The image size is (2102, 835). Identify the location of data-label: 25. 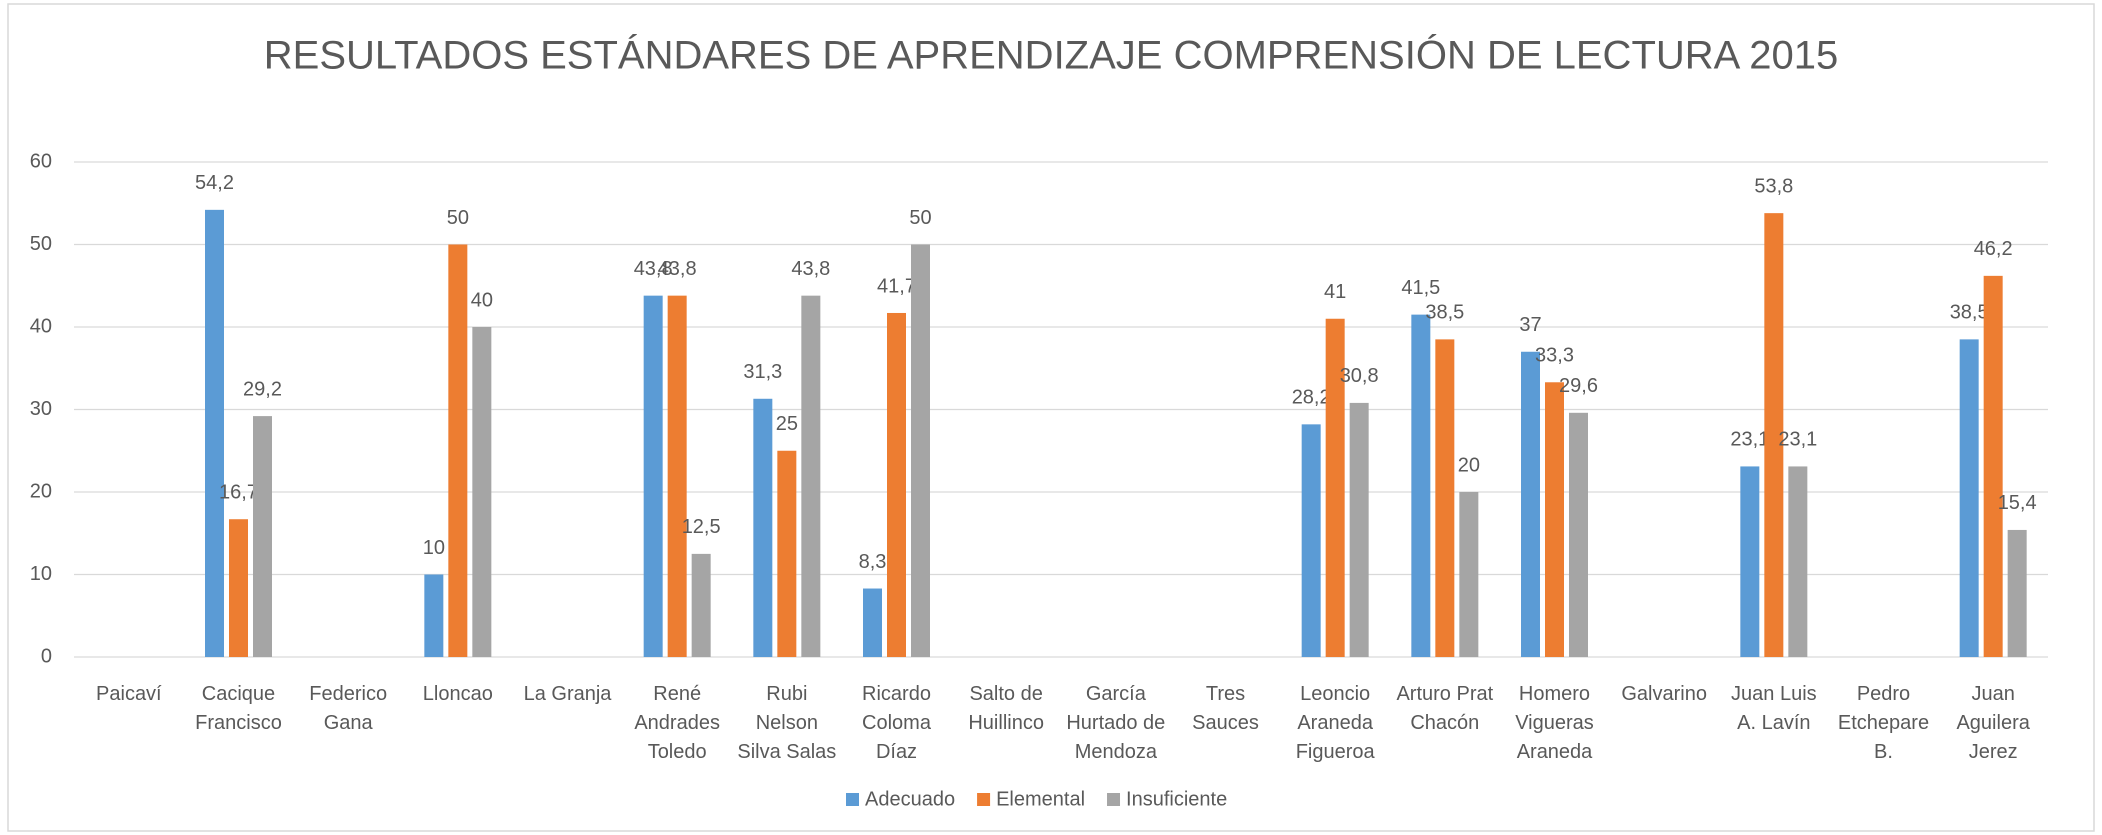
(787, 424).